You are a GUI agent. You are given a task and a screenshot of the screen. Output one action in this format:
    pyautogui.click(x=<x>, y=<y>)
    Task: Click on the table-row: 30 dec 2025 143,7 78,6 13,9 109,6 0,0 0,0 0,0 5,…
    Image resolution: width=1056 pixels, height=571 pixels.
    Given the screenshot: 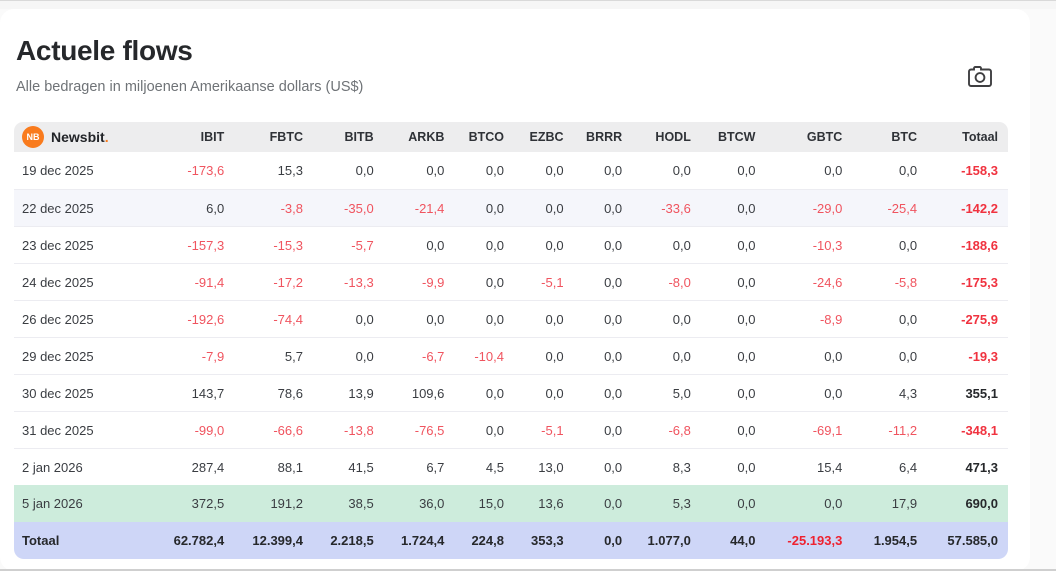 What is the action you would take?
    pyautogui.click(x=511, y=392)
    